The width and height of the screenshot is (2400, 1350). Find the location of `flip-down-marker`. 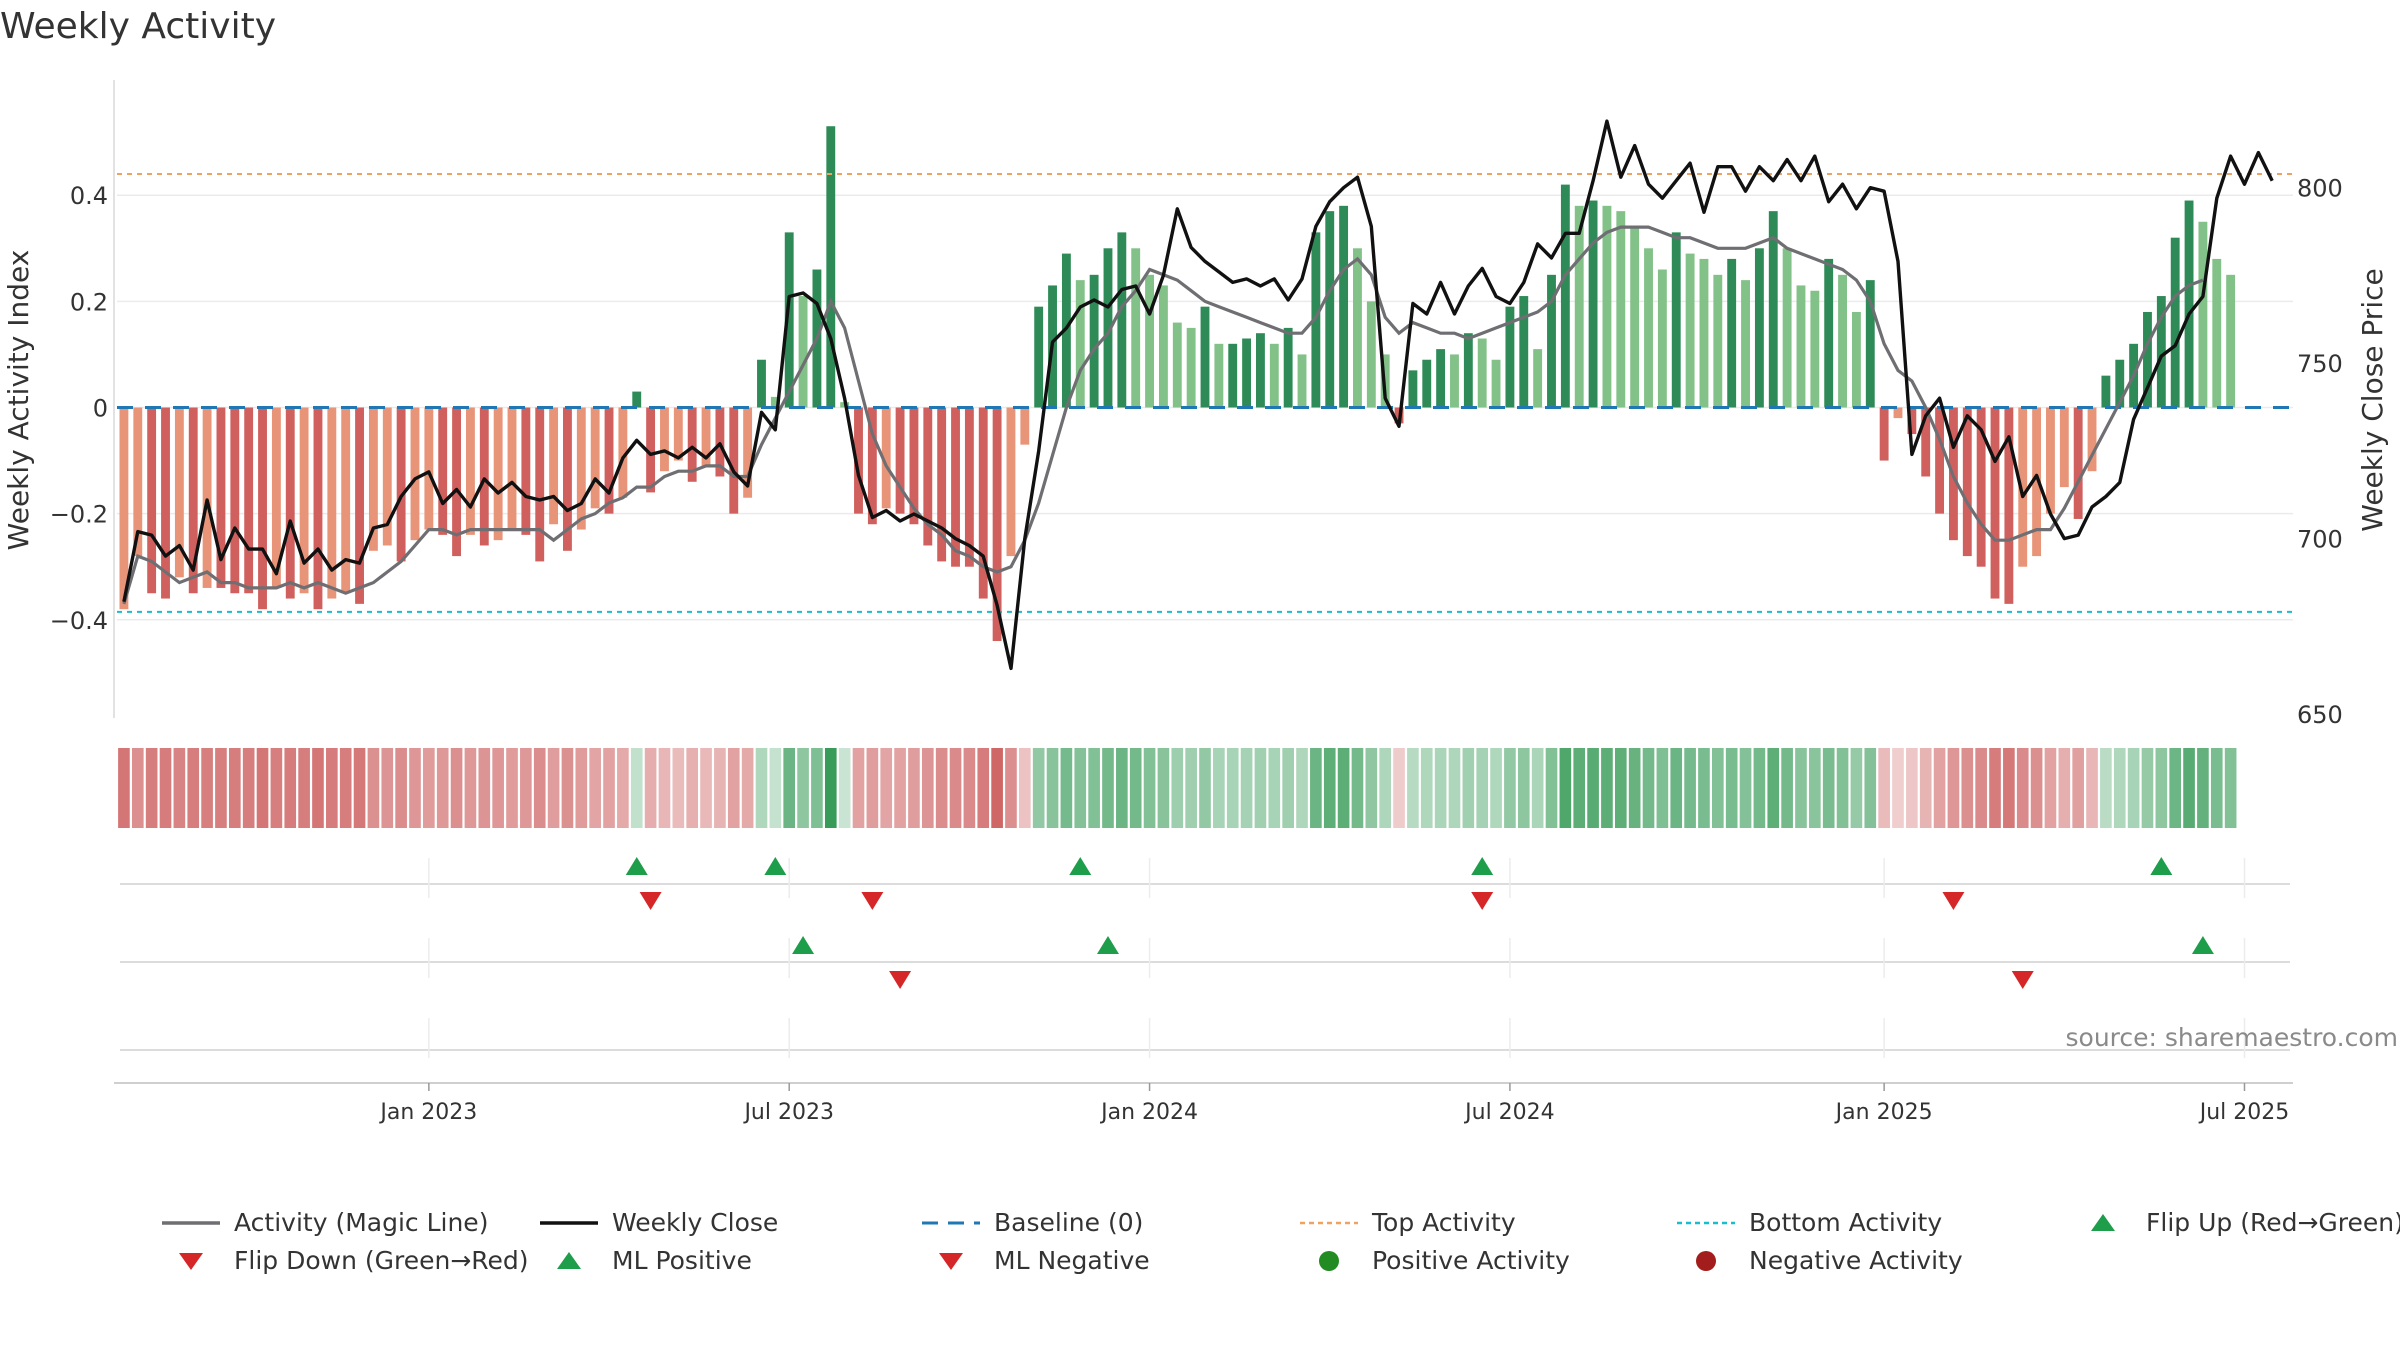

flip-down-marker is located at coordinates (872, 901).